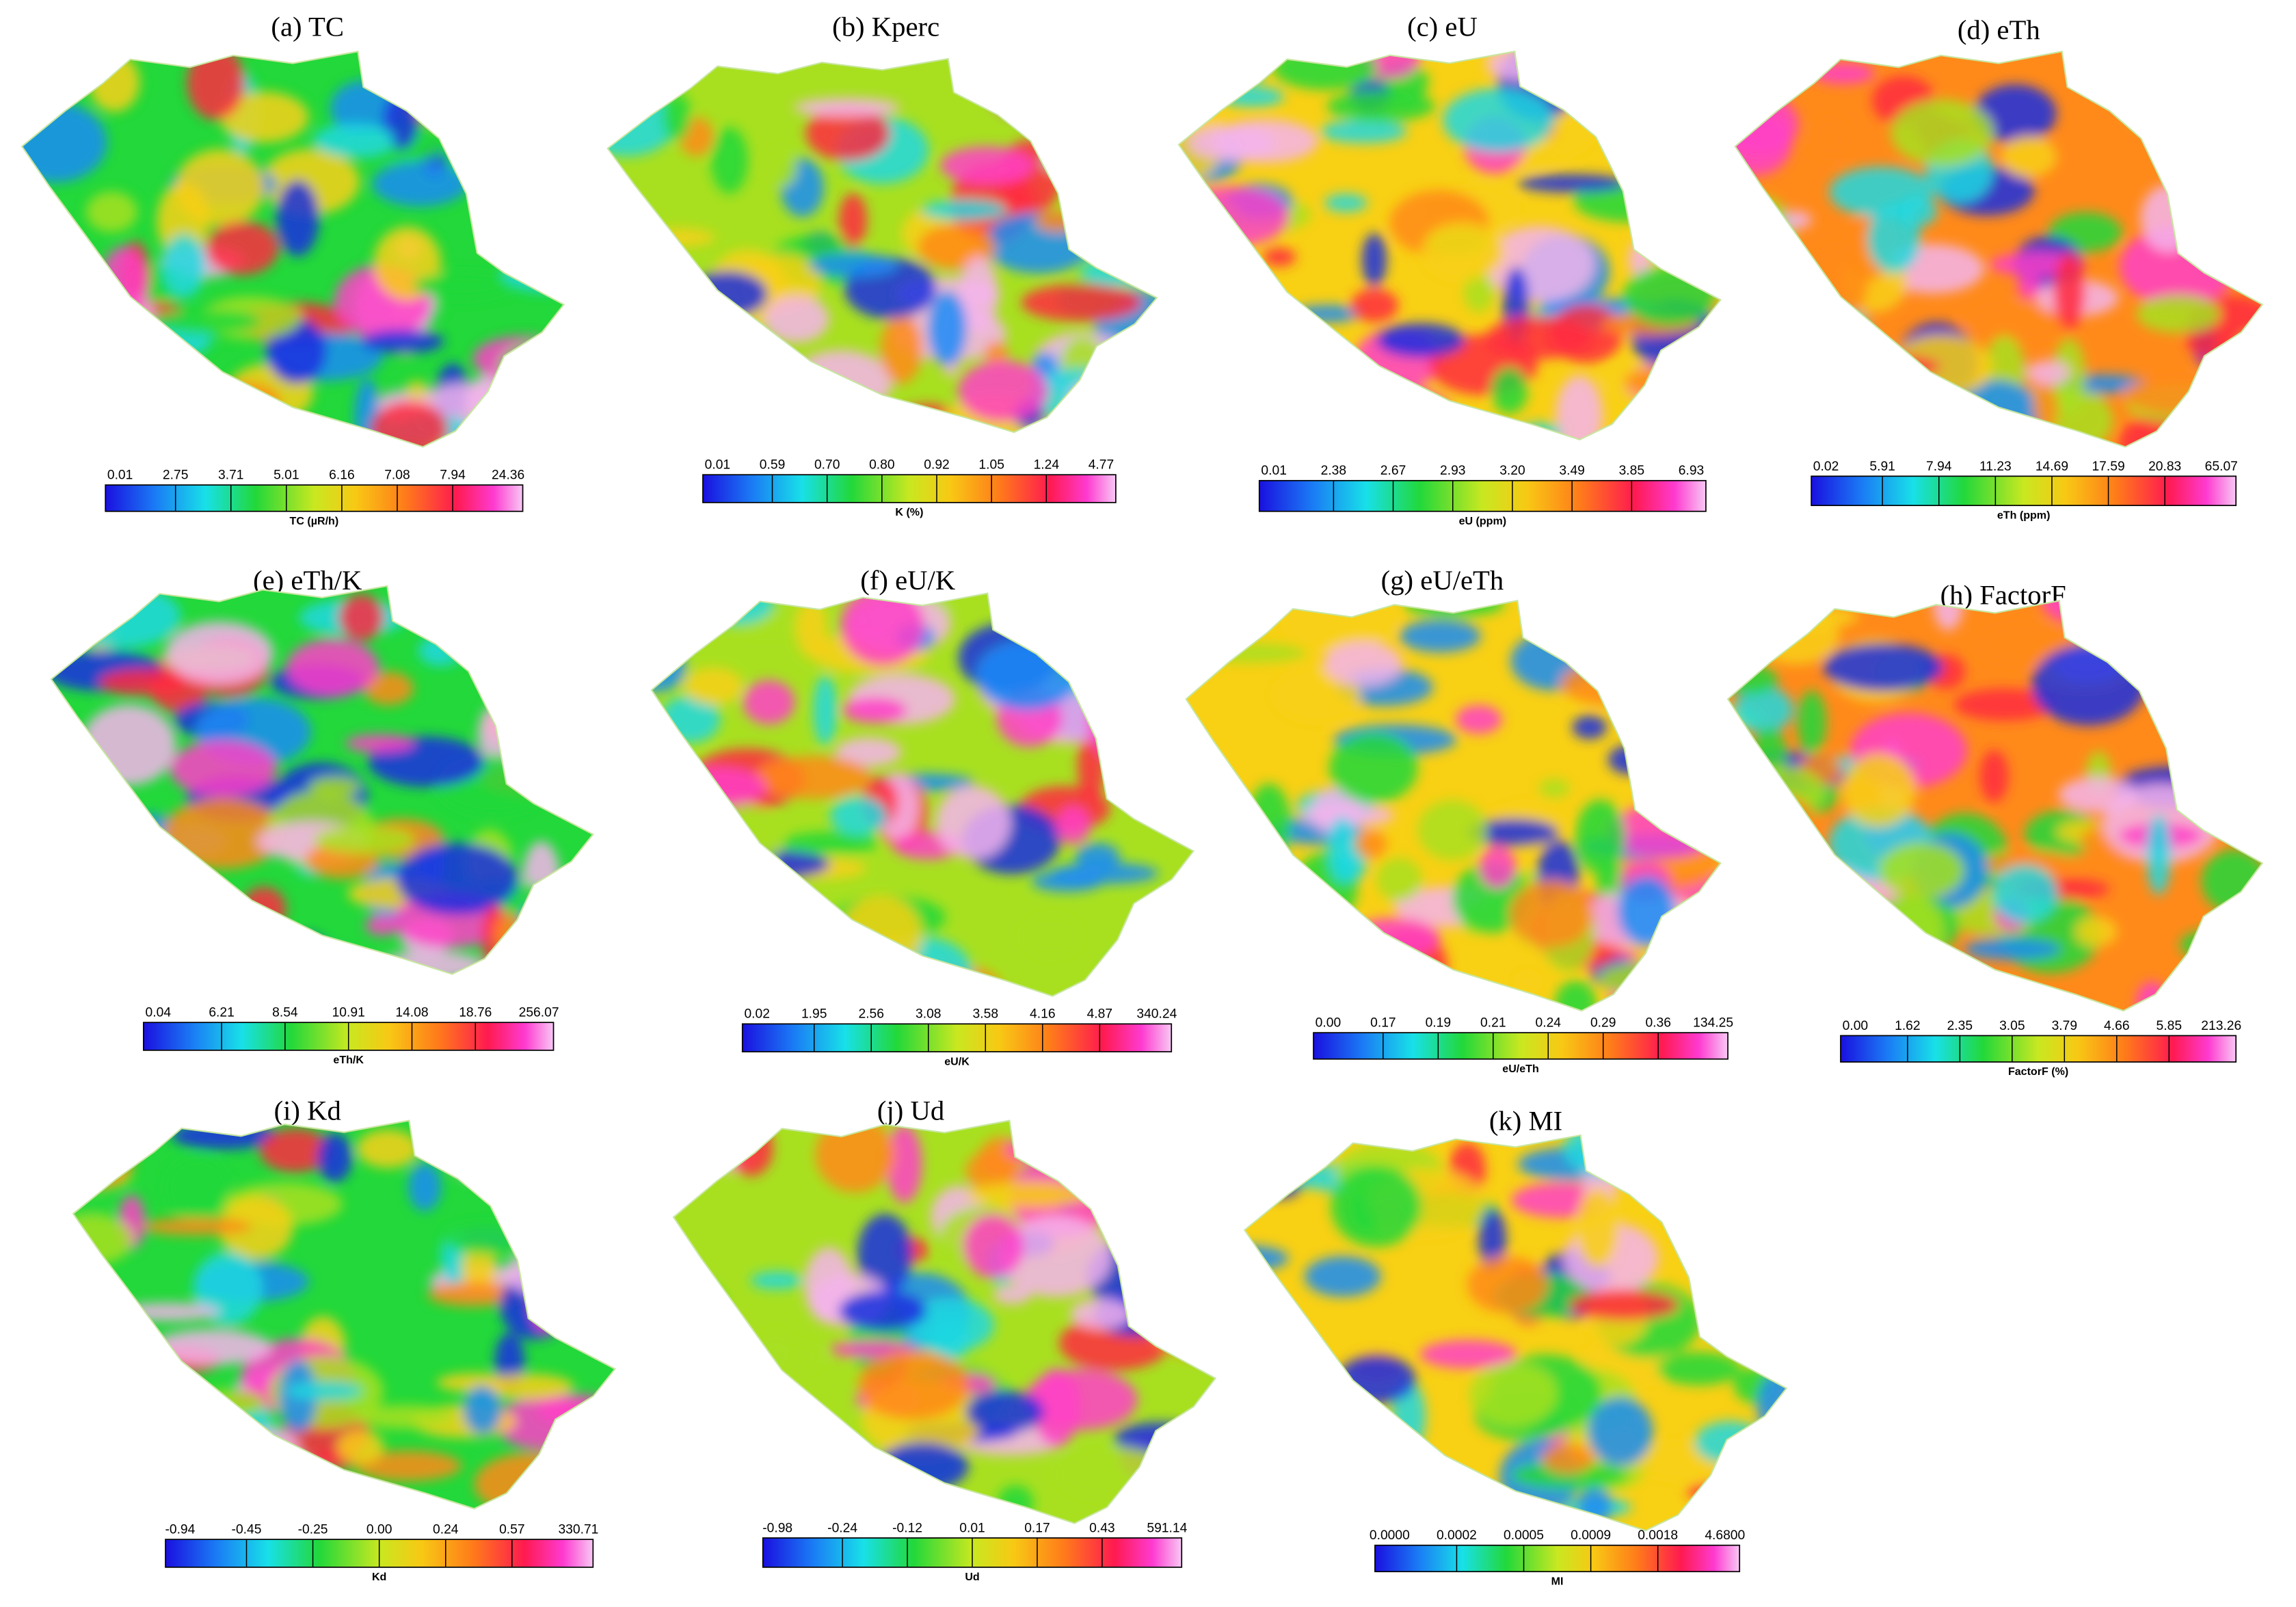 This screenshot has height=1607, width=2296. What do you see at coordinates (578, 1530) in the screenshot?
I see `colorbar-tick-label: 330.71` at bounding box center [578, 1530].